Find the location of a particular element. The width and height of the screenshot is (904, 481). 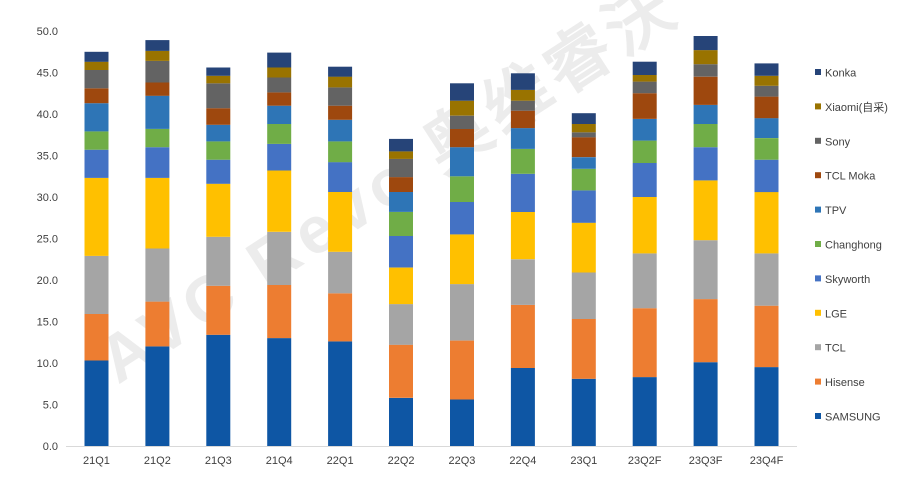

legend-item: SAMSUNG is located at coordinates (848, 418).